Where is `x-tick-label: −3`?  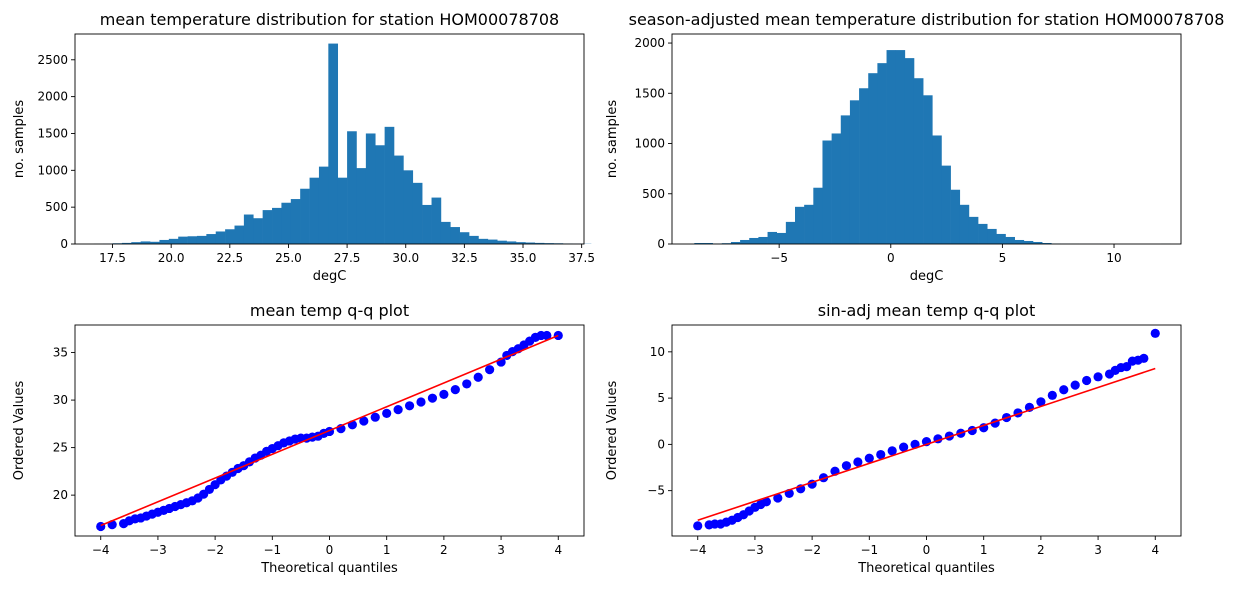 x-tick-label: −3 is located at coordinates (755, 550).